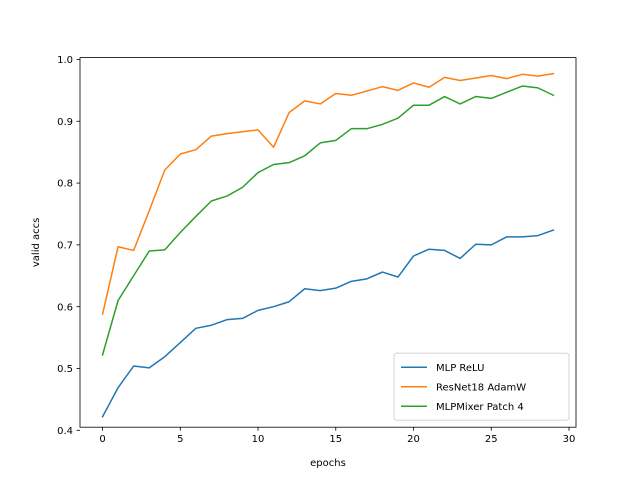  What do you see at coordinates (65, 245) in the screenshot?
I see `y-tick-label: 0.7` at bounding box center [65, 245].